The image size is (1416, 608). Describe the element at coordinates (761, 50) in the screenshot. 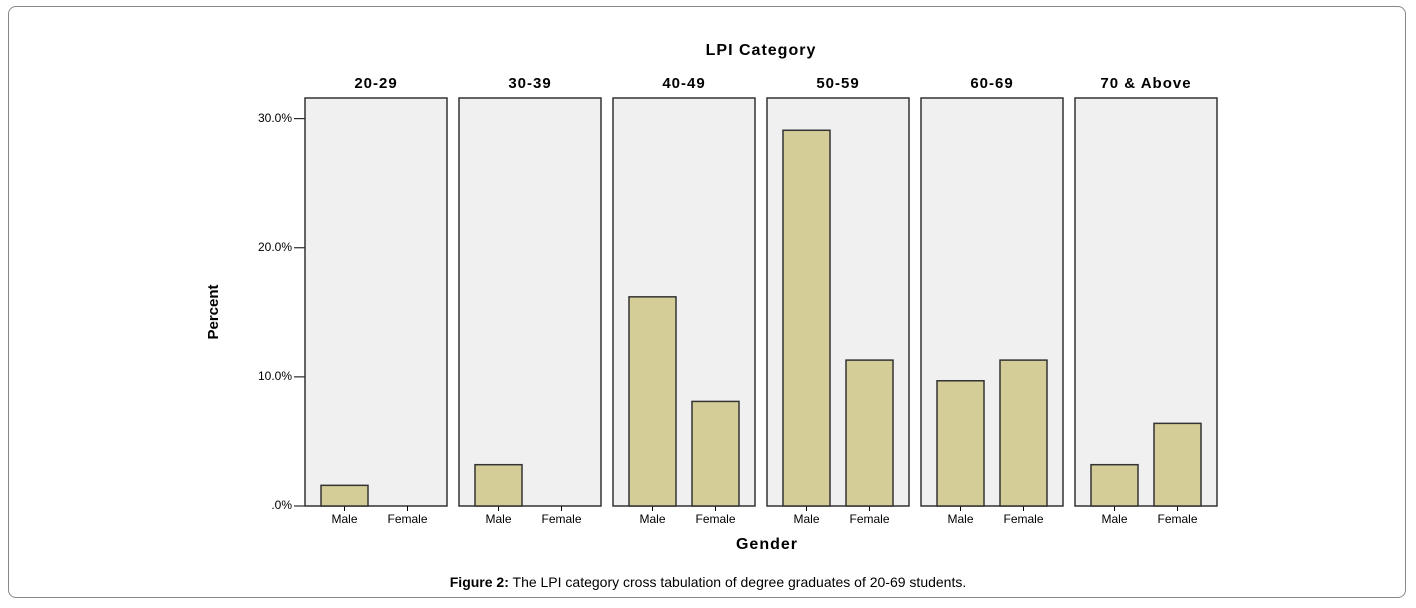

I see `chart-title: LPI Category` at that location.